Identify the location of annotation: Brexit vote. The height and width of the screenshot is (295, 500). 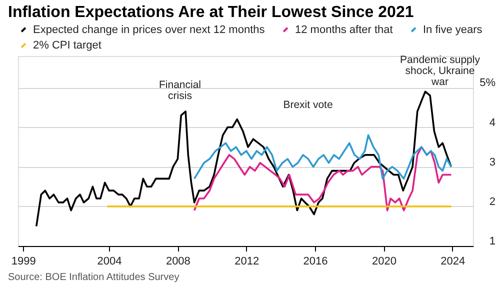
(308, 105).